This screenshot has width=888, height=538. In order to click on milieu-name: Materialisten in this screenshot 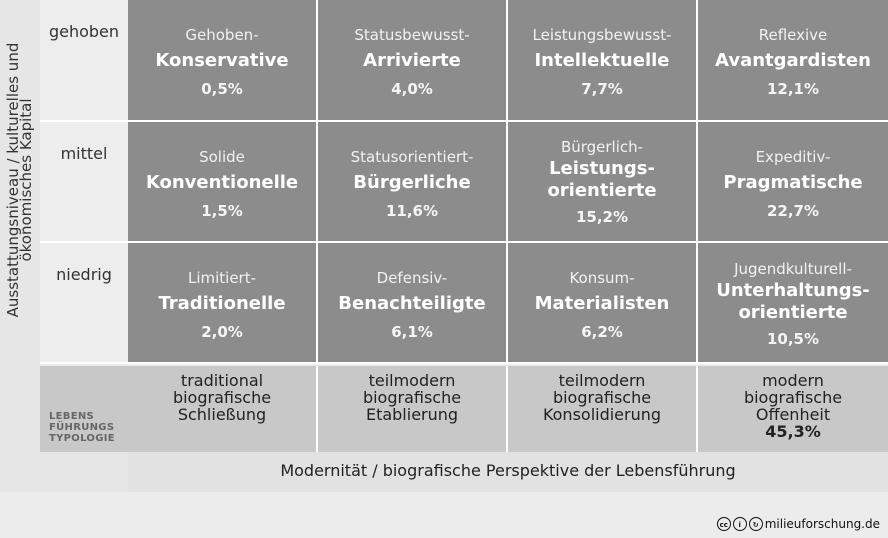, I will do `click(602, 303)`.